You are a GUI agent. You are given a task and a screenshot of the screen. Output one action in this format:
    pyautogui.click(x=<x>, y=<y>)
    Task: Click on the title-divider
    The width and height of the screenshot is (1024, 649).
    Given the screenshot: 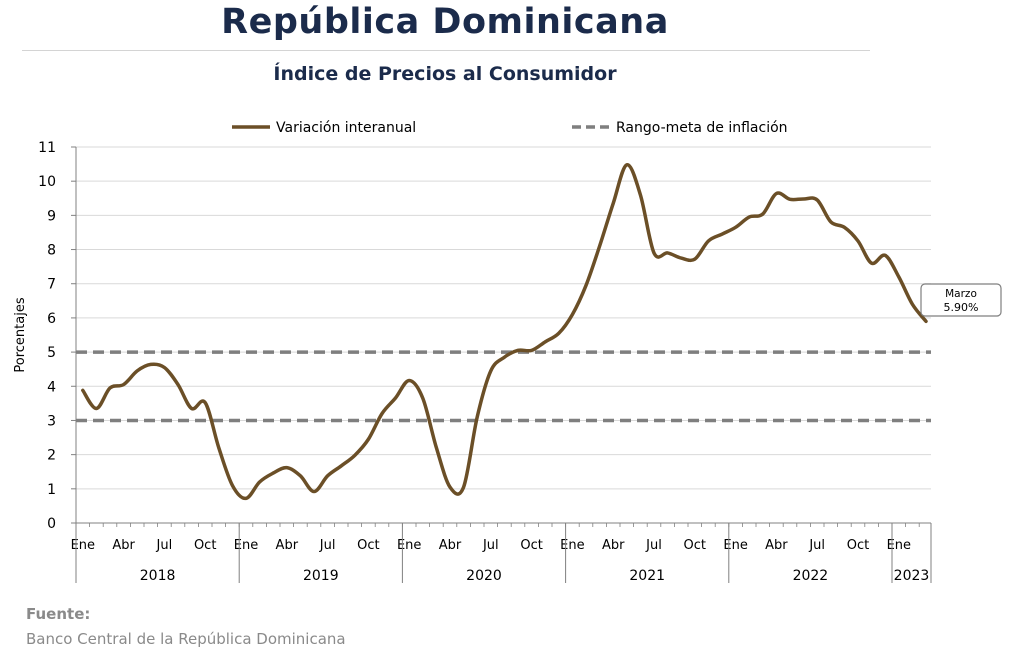 What is the action you would take?
    pyautogui.click(x=446, y=50)
    